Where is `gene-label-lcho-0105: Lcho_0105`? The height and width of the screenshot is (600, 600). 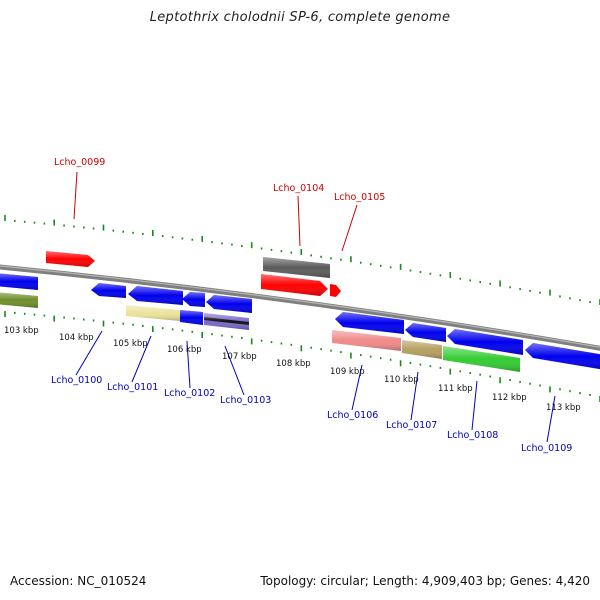 gene-label-lcho-0105: Lcho_0105 is located at coordinates (359, 197).